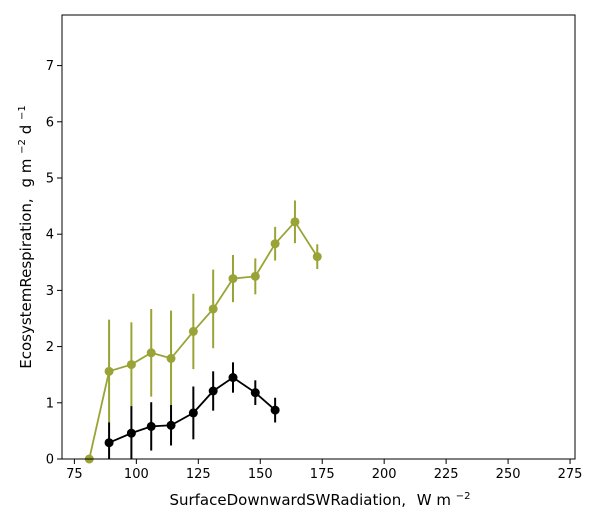 The height and width of the screenshot is (529, 600). What do you see at coordinates (198, 474) in the screenshot?
I see `x-tick-label: 125` at bounding box center [198, 474].